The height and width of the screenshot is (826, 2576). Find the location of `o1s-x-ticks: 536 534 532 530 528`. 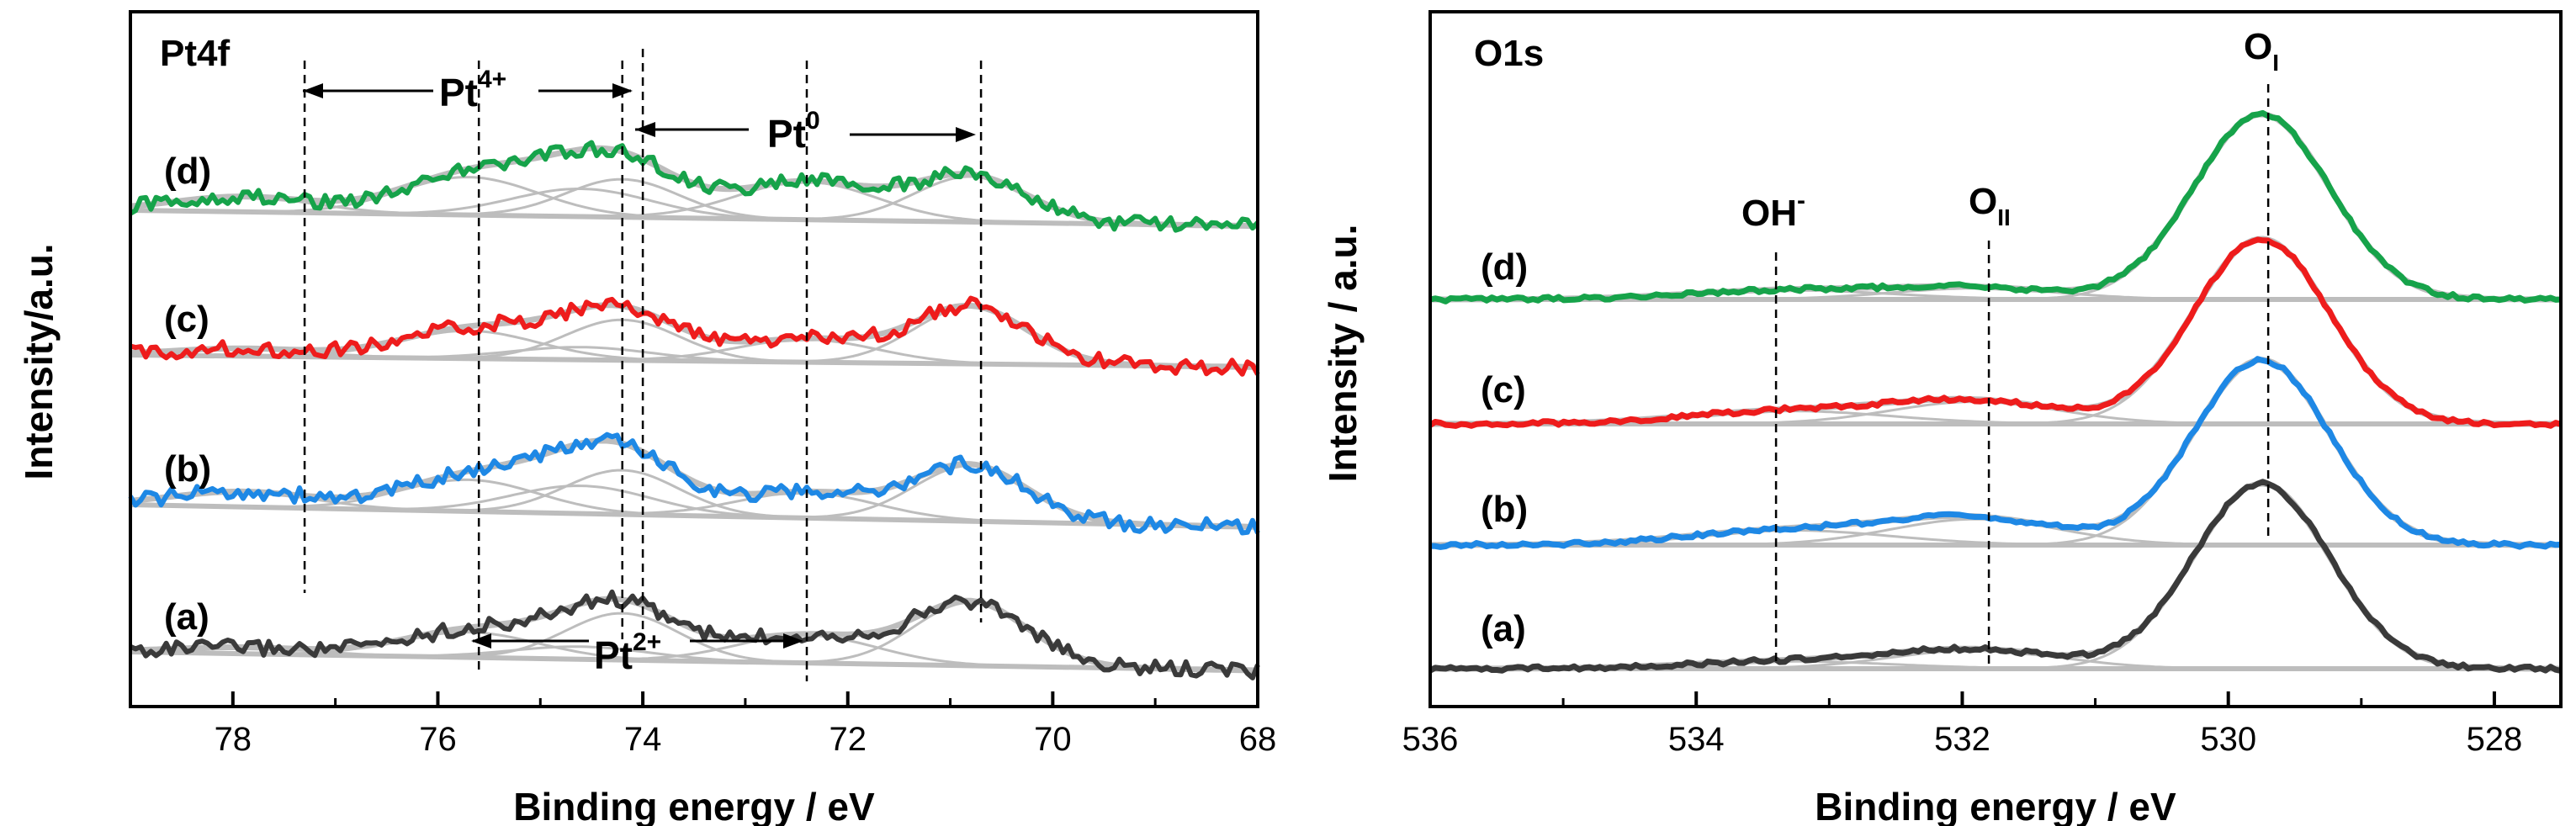

o1s-x-ticks: 536 534 532 530 528 is located at coordinates (1962, 724).